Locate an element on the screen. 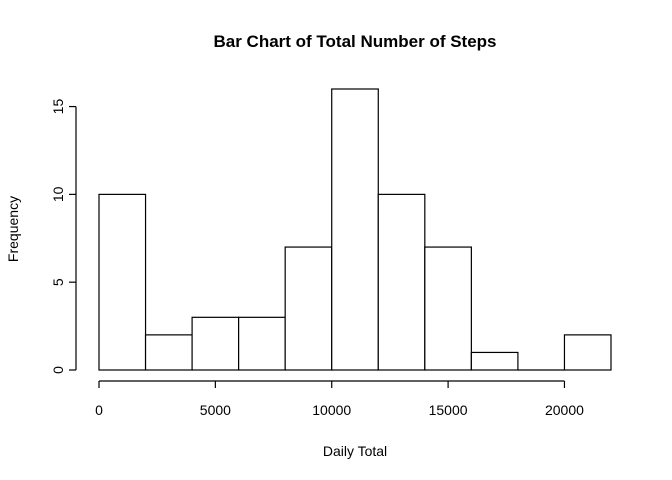 The width and height of the screenshot is (672, 480). y-axis: 0 5 10 15 is located at coordinates (63, 236).